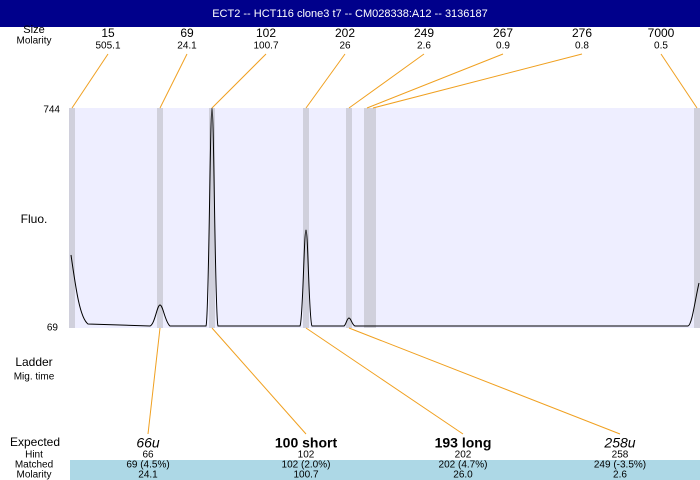  Describe the element at coordinates (305, 475) in the screenshot. I see `molarity: 100.7` at that location.